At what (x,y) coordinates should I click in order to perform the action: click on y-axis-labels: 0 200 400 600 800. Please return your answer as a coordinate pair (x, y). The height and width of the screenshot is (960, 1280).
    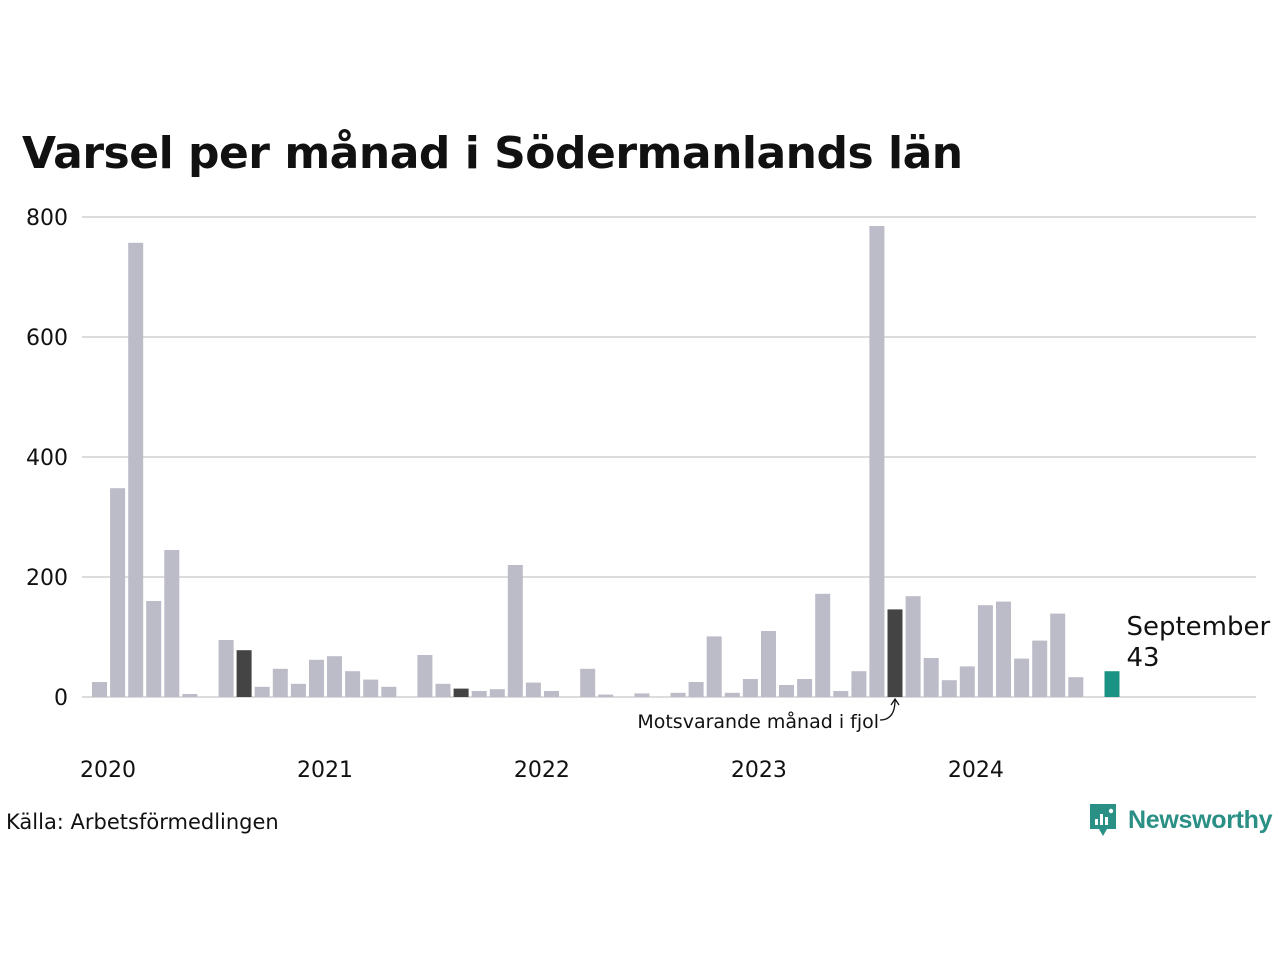
    Looking at the image, I should click on (47, 458).